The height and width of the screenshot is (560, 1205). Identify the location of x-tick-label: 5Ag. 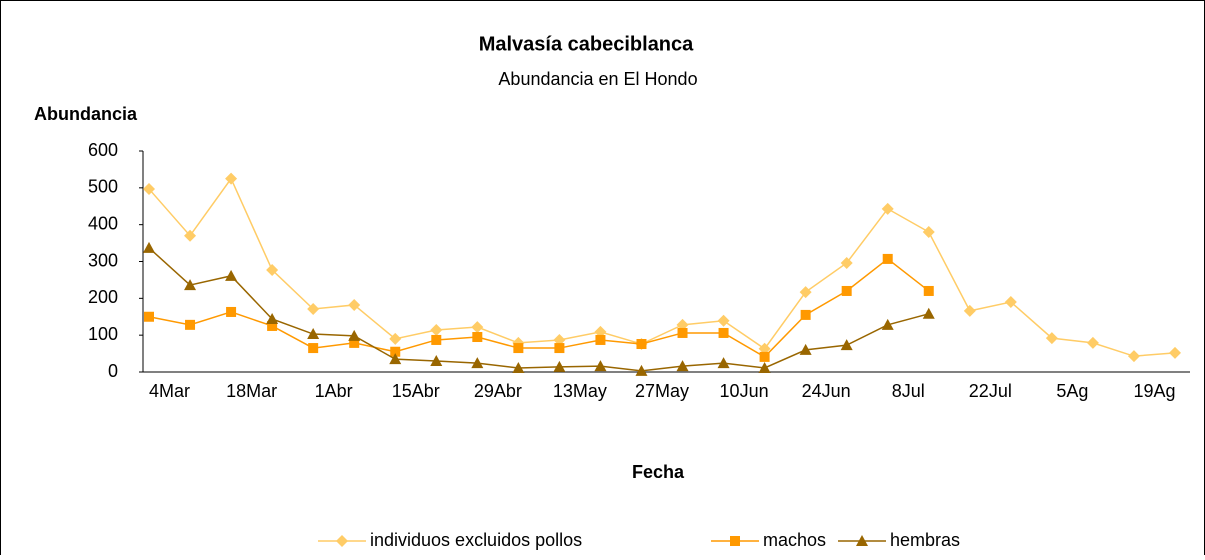
(1072, 391).